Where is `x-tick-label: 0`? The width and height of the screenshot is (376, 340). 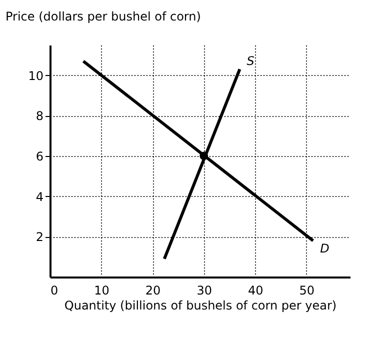
x-tick-label: 0 is located at coordinates (54, 291).